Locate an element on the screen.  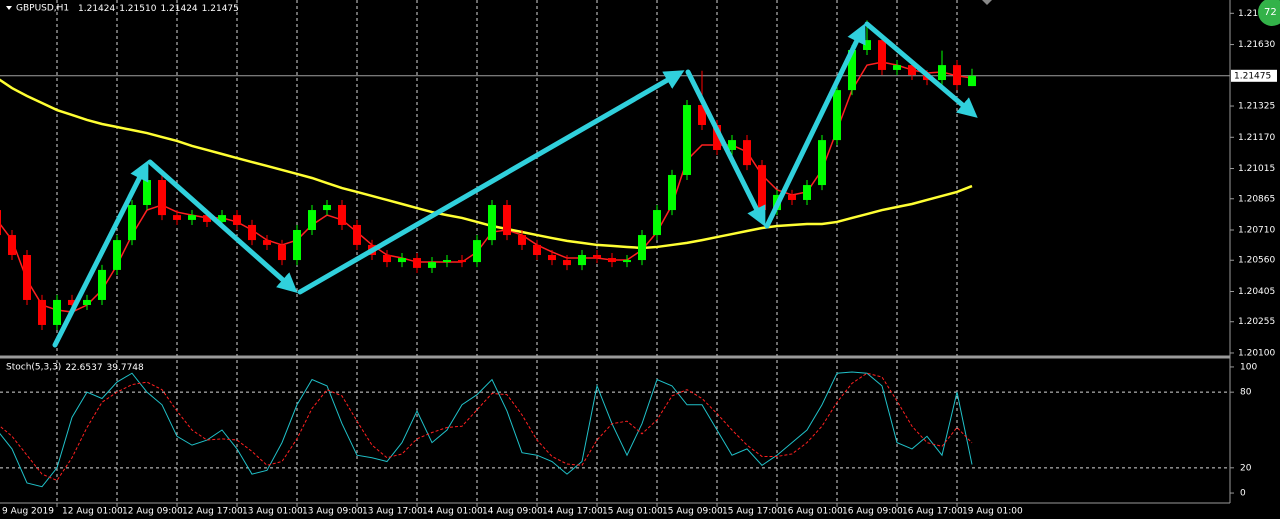
y-tick-label: 0 is located at coordinates (1243, 494).